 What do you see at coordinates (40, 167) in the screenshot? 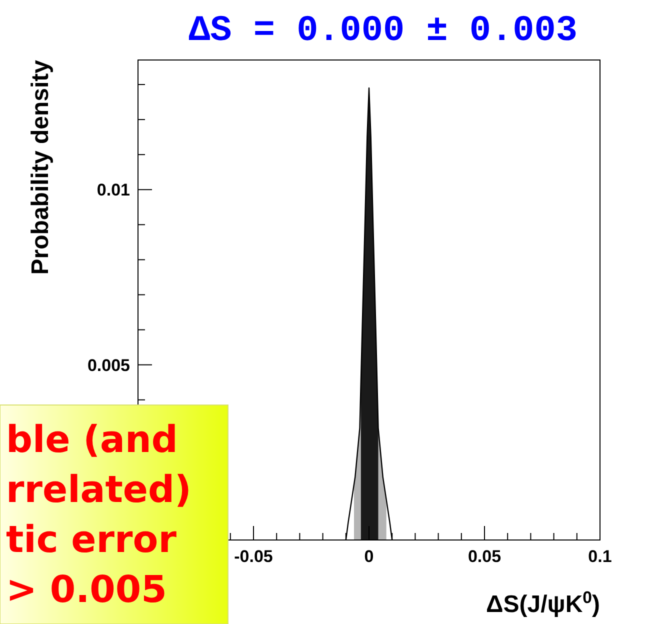
I see `y-axis-title: Probability density` at bounding box center [40, 167].